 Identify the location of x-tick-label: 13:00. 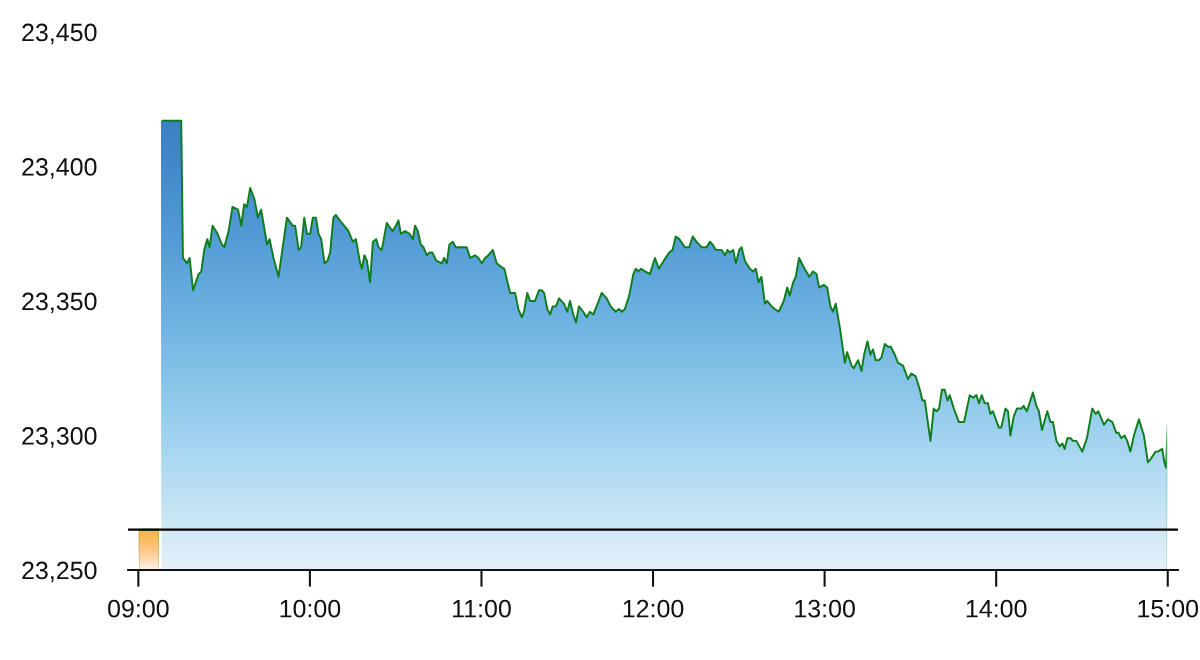
(825, 608).